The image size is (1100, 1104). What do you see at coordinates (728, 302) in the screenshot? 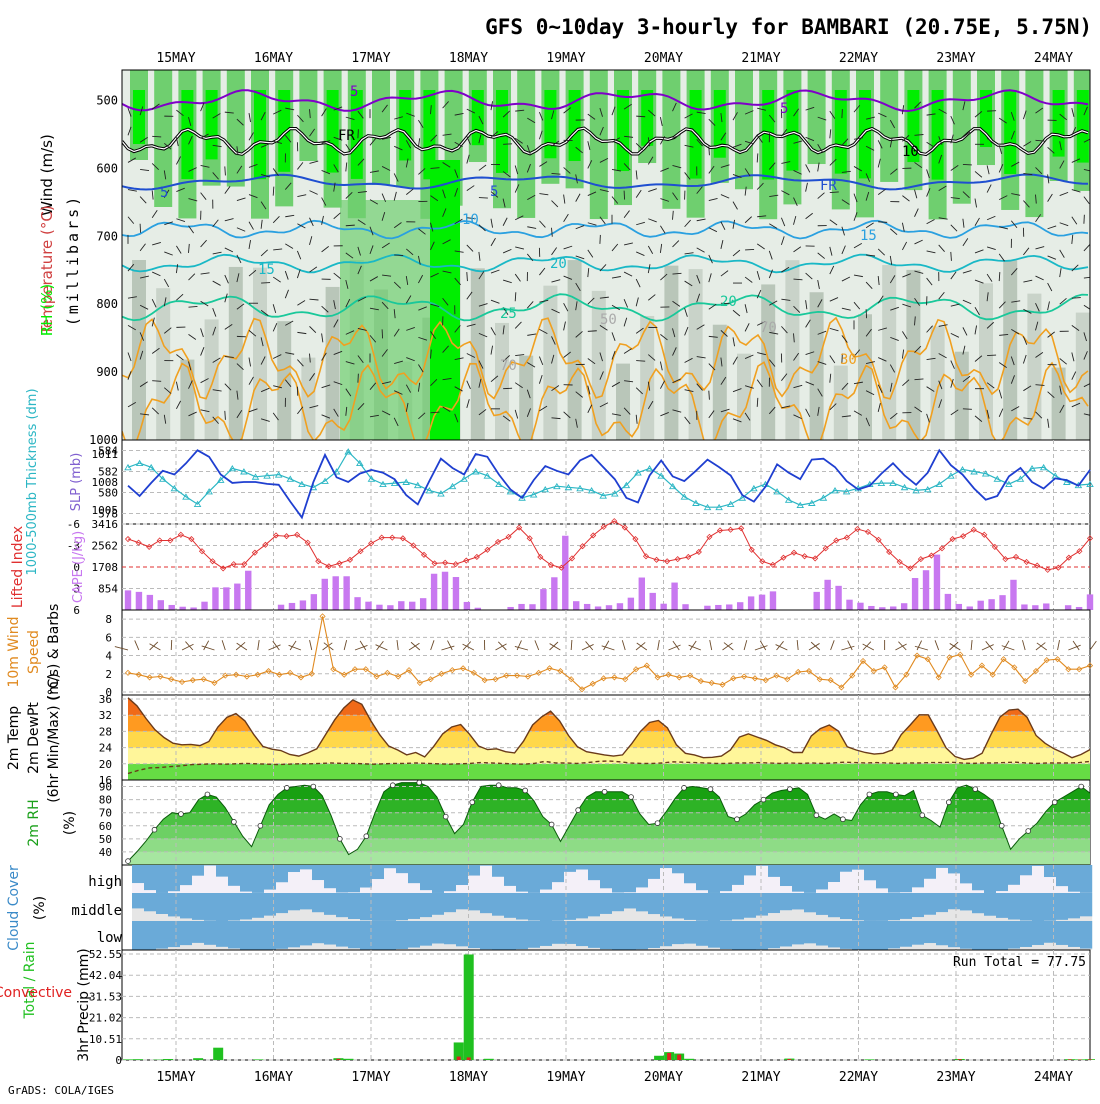
I see `contour-label: 20` at bounding box center [728, 302].